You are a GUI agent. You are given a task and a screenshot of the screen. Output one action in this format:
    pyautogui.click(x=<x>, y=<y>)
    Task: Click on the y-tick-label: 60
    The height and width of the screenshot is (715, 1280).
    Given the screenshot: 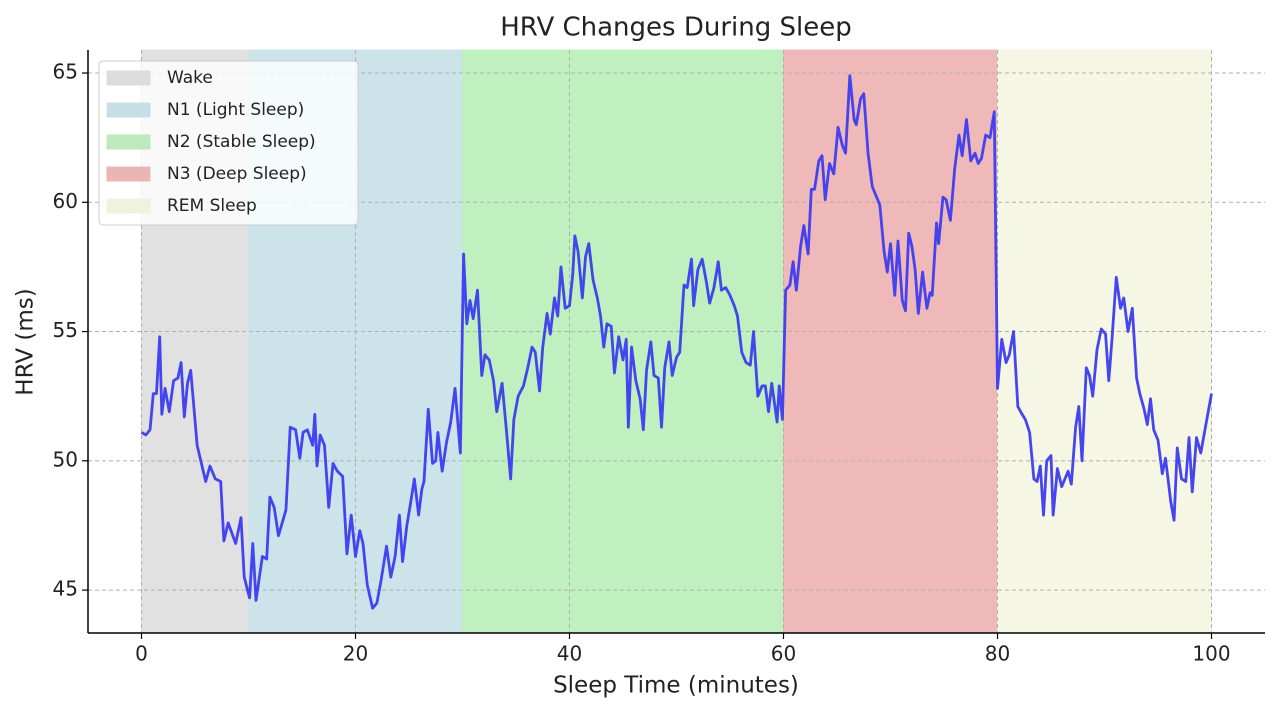 What is the action you would take?
    pyautogui.click(x=65, y=201)
    